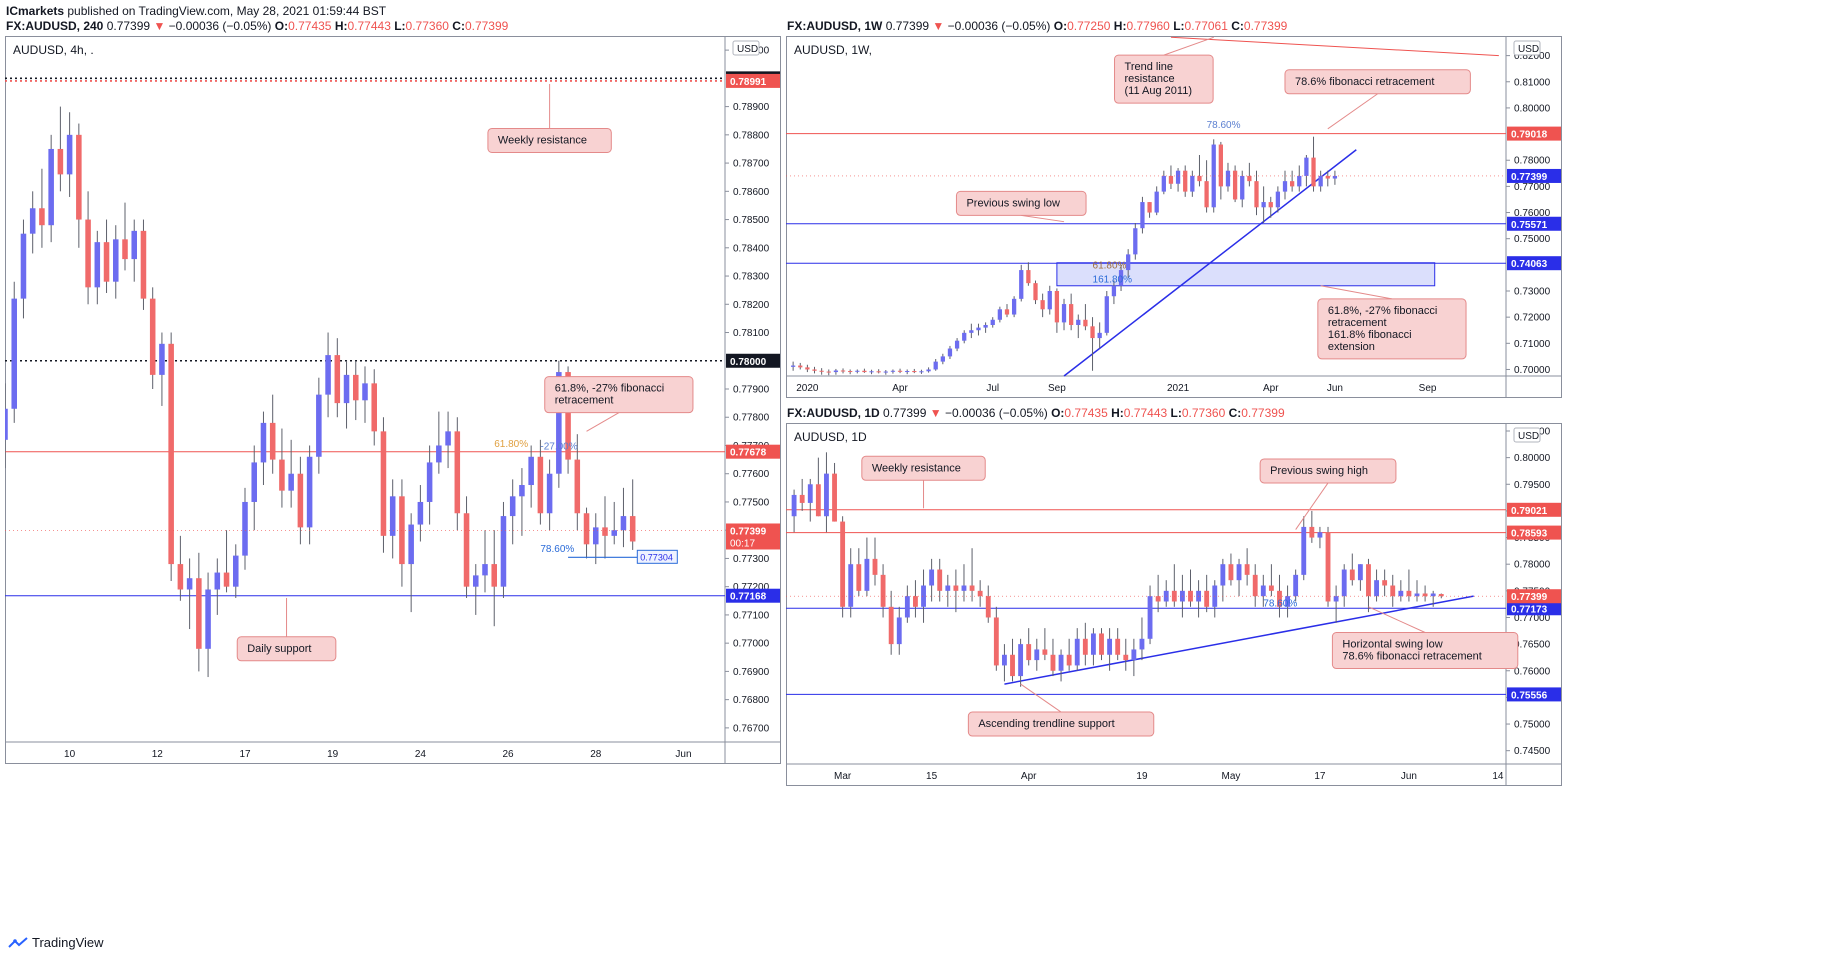 The width and height of the screenshot is (1833, 956). What do you see at coordinates (1113, 279) in the screenshot?
I see `fib-level-label: 161.80%` at bounding box center [1113, 279].